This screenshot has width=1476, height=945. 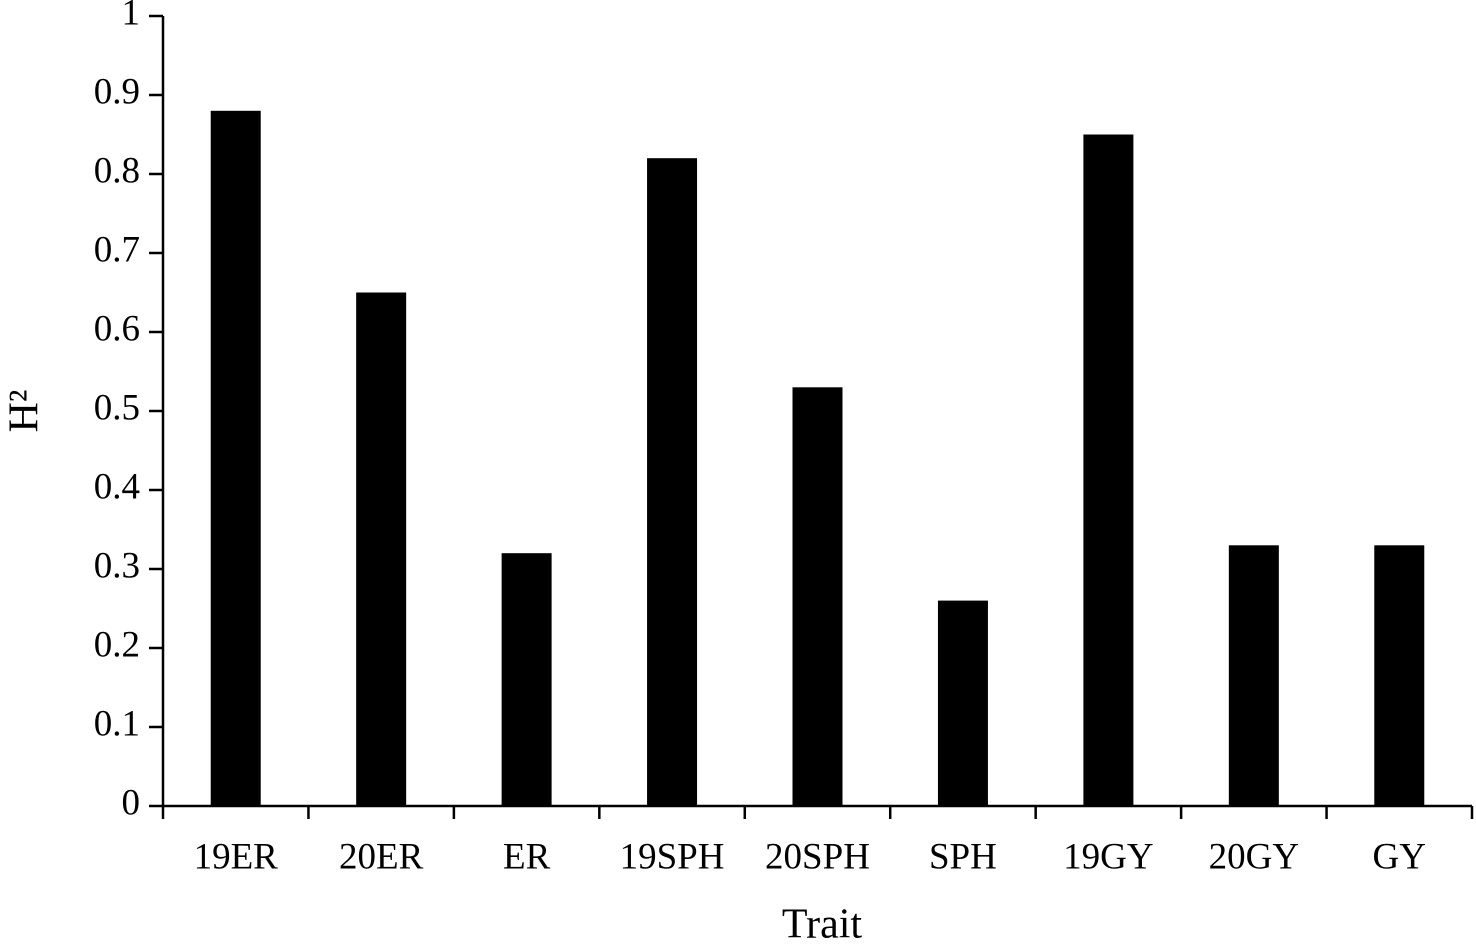 What do you see at coordinates (131, 16) in the screenshot?
I see `y-tick-label: 1` at bounding box center [131, 16].